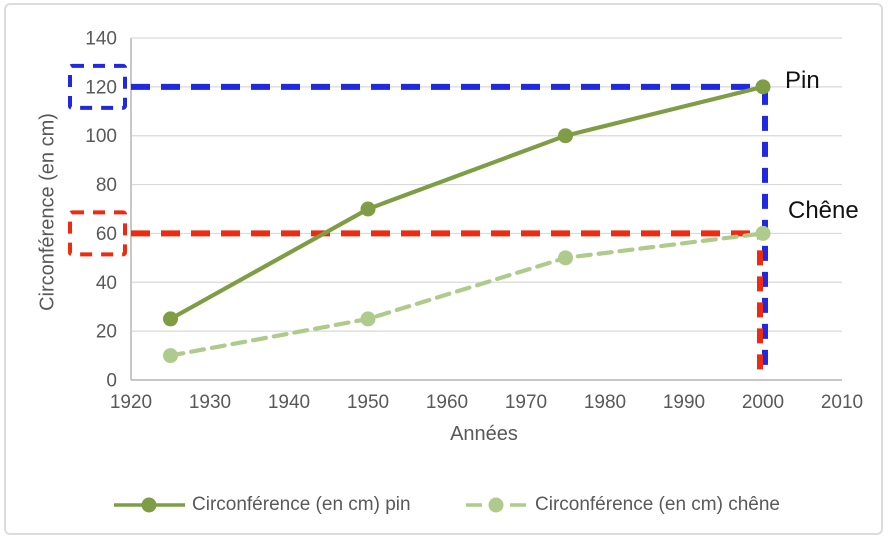 Image resolution: width=889 pixels, height=545 pixels. Describe the element at coordinates (131, 402) in the screenshot. I see `x-tick-label: 1920` at that location.